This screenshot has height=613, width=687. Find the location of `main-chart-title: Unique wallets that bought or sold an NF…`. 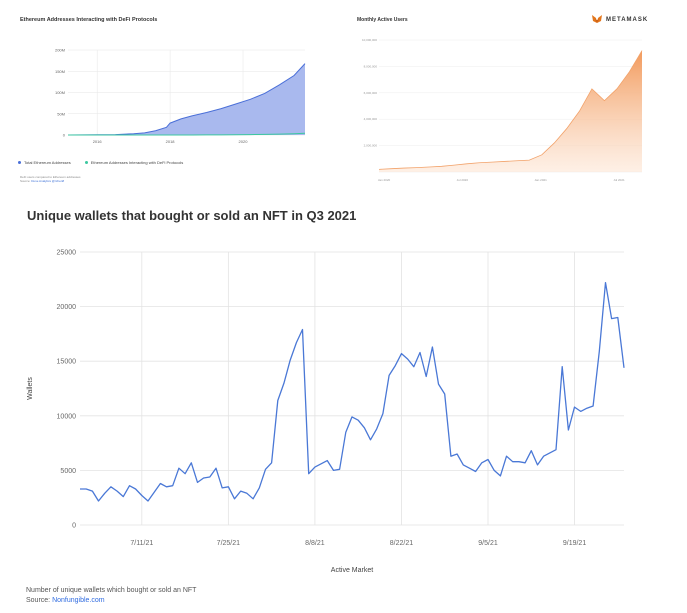

main-chart-title: Unique wallets that bought or sold an NF… is located at coordinates (192, 215).